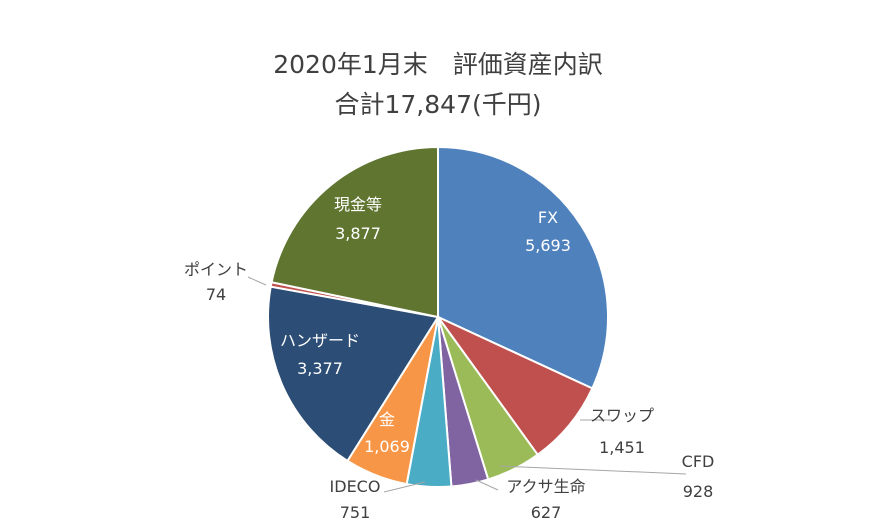 Image resolution: width=877 pixels, height=528 pixels. Describe the element at coordinates (698, 461) in the screenshot. I see `slice-label-2: CFD` at that location.